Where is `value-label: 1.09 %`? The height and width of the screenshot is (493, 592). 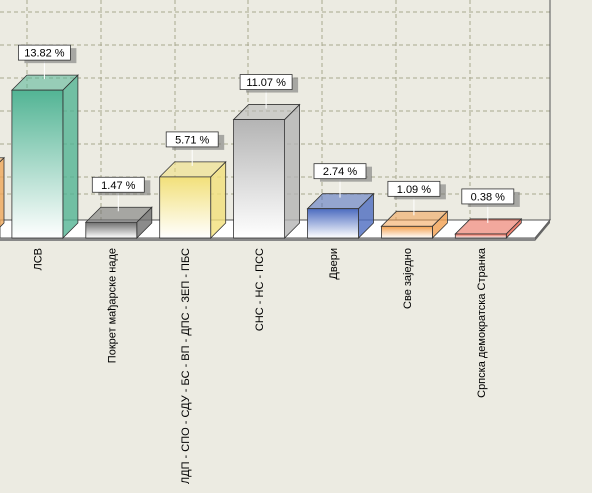
value-label: 1.09 % is located at coordinates (414, 190).